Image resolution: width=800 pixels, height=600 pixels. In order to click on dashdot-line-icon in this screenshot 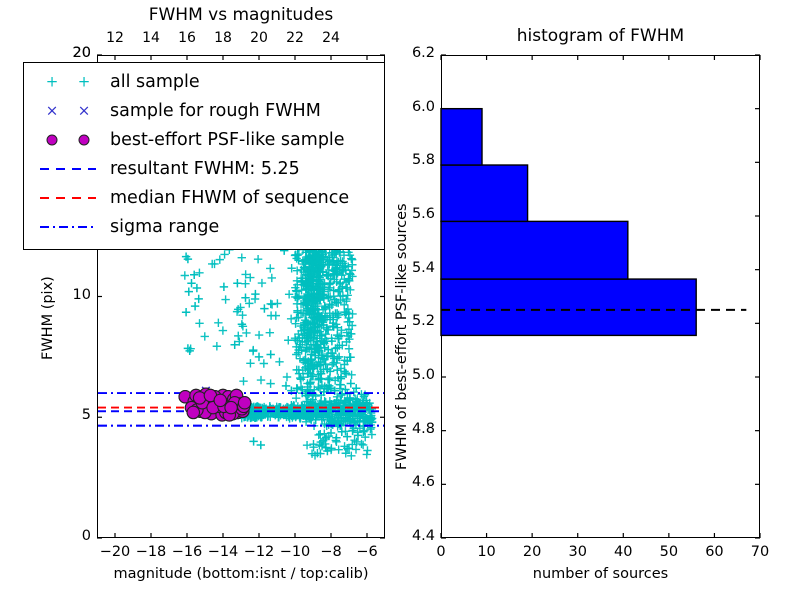, I will do `click(68, 227)`.